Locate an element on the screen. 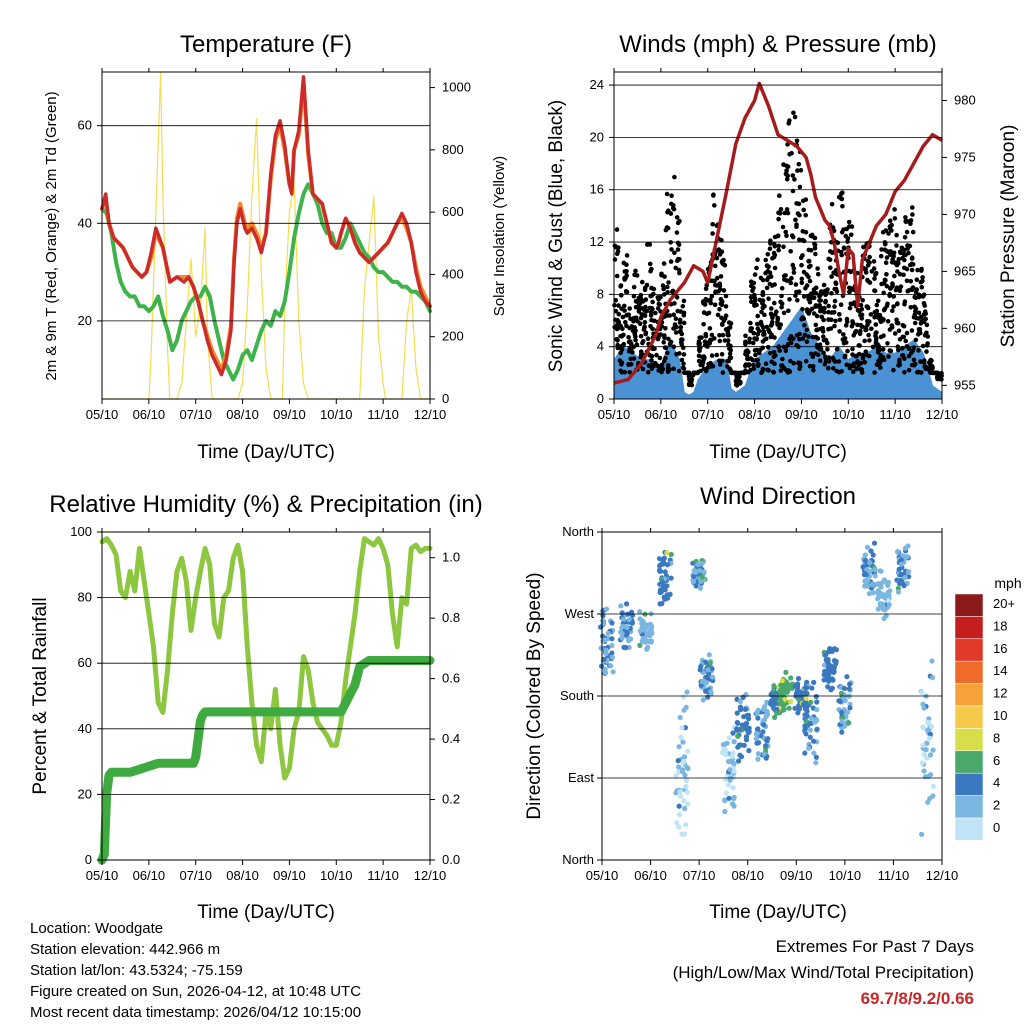 The image size is (1024, 1024). winds-y2label: Station Pressure (Maroon) is located at coordinates (1008, 236).